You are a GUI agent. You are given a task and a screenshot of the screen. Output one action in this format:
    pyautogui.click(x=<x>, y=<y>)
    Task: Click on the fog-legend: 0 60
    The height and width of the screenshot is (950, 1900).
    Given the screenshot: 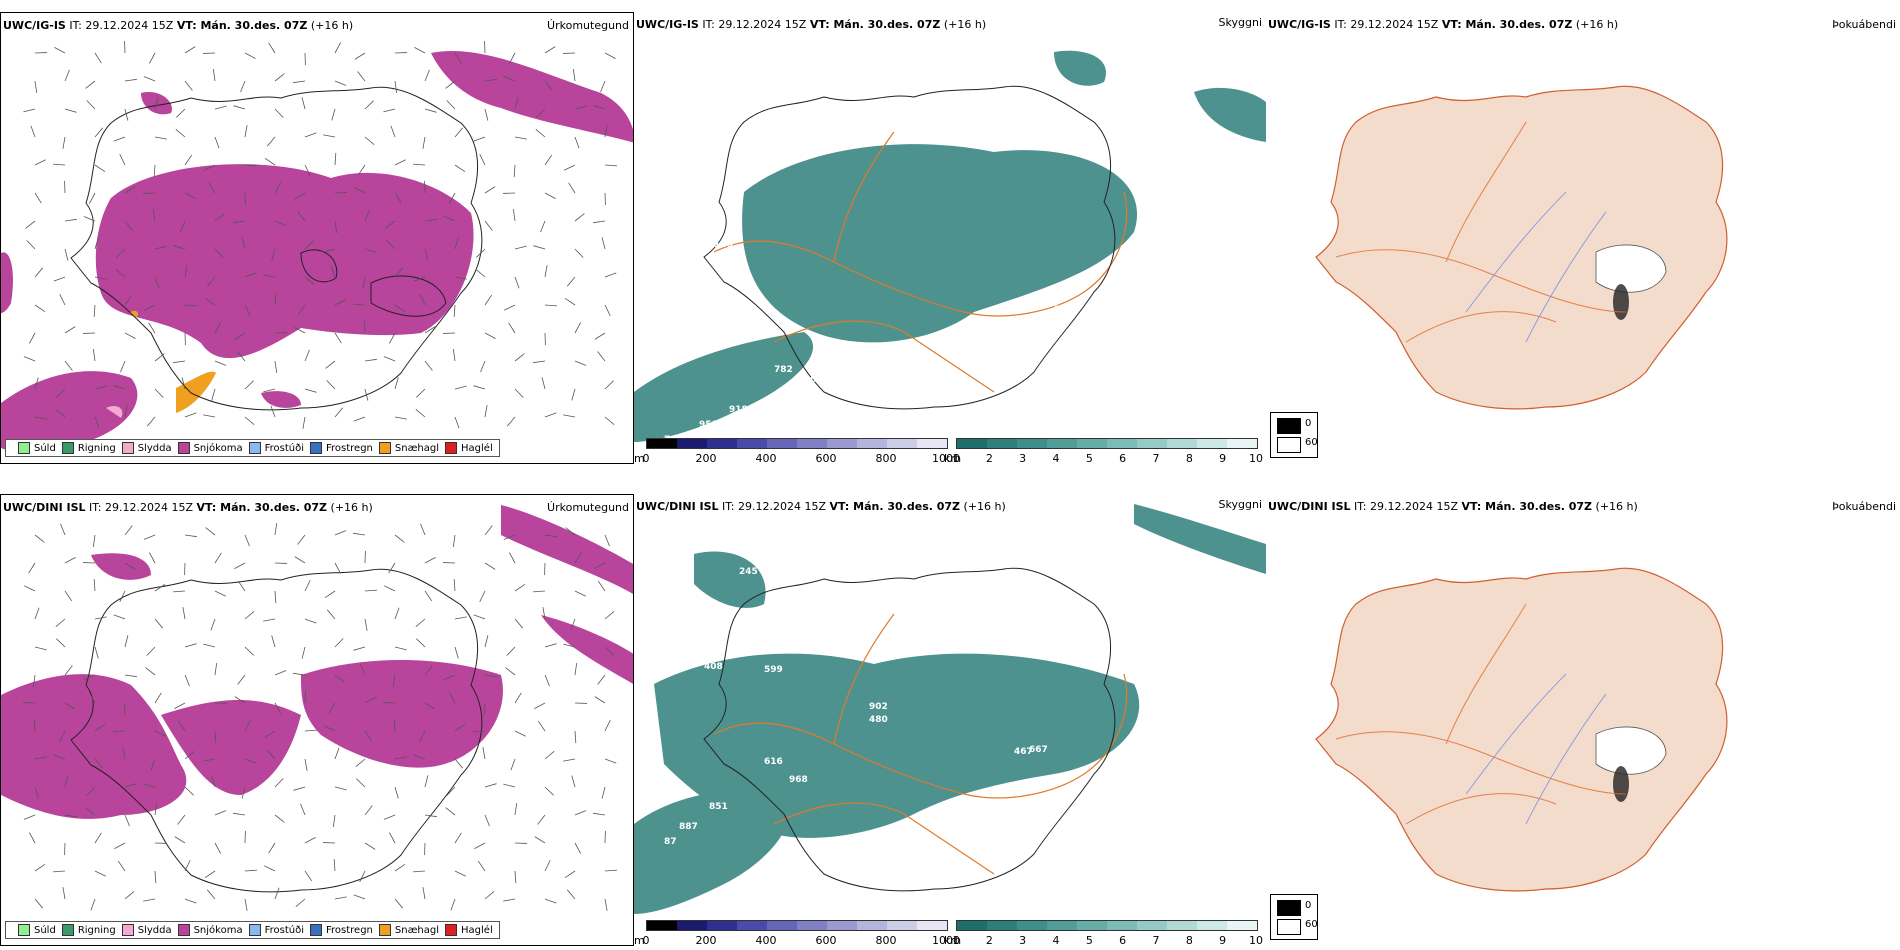 What is the action you would take?
    pyautogui.click(x=1294, y=917)
    